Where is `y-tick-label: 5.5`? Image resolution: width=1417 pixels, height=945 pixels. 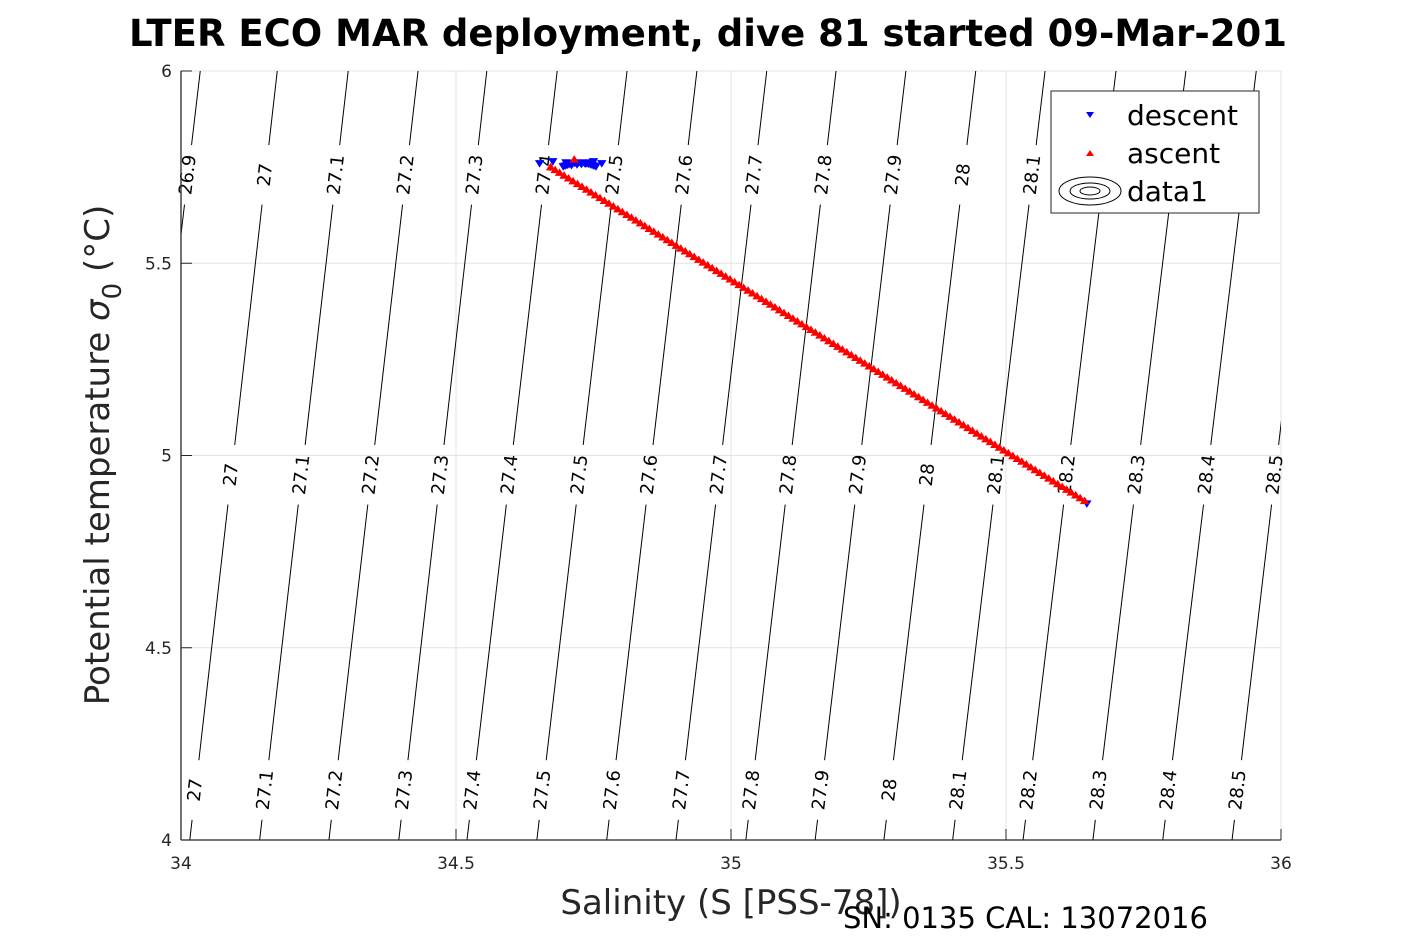 y-tick-label: 5.5 is located at coordinates (158, 264).